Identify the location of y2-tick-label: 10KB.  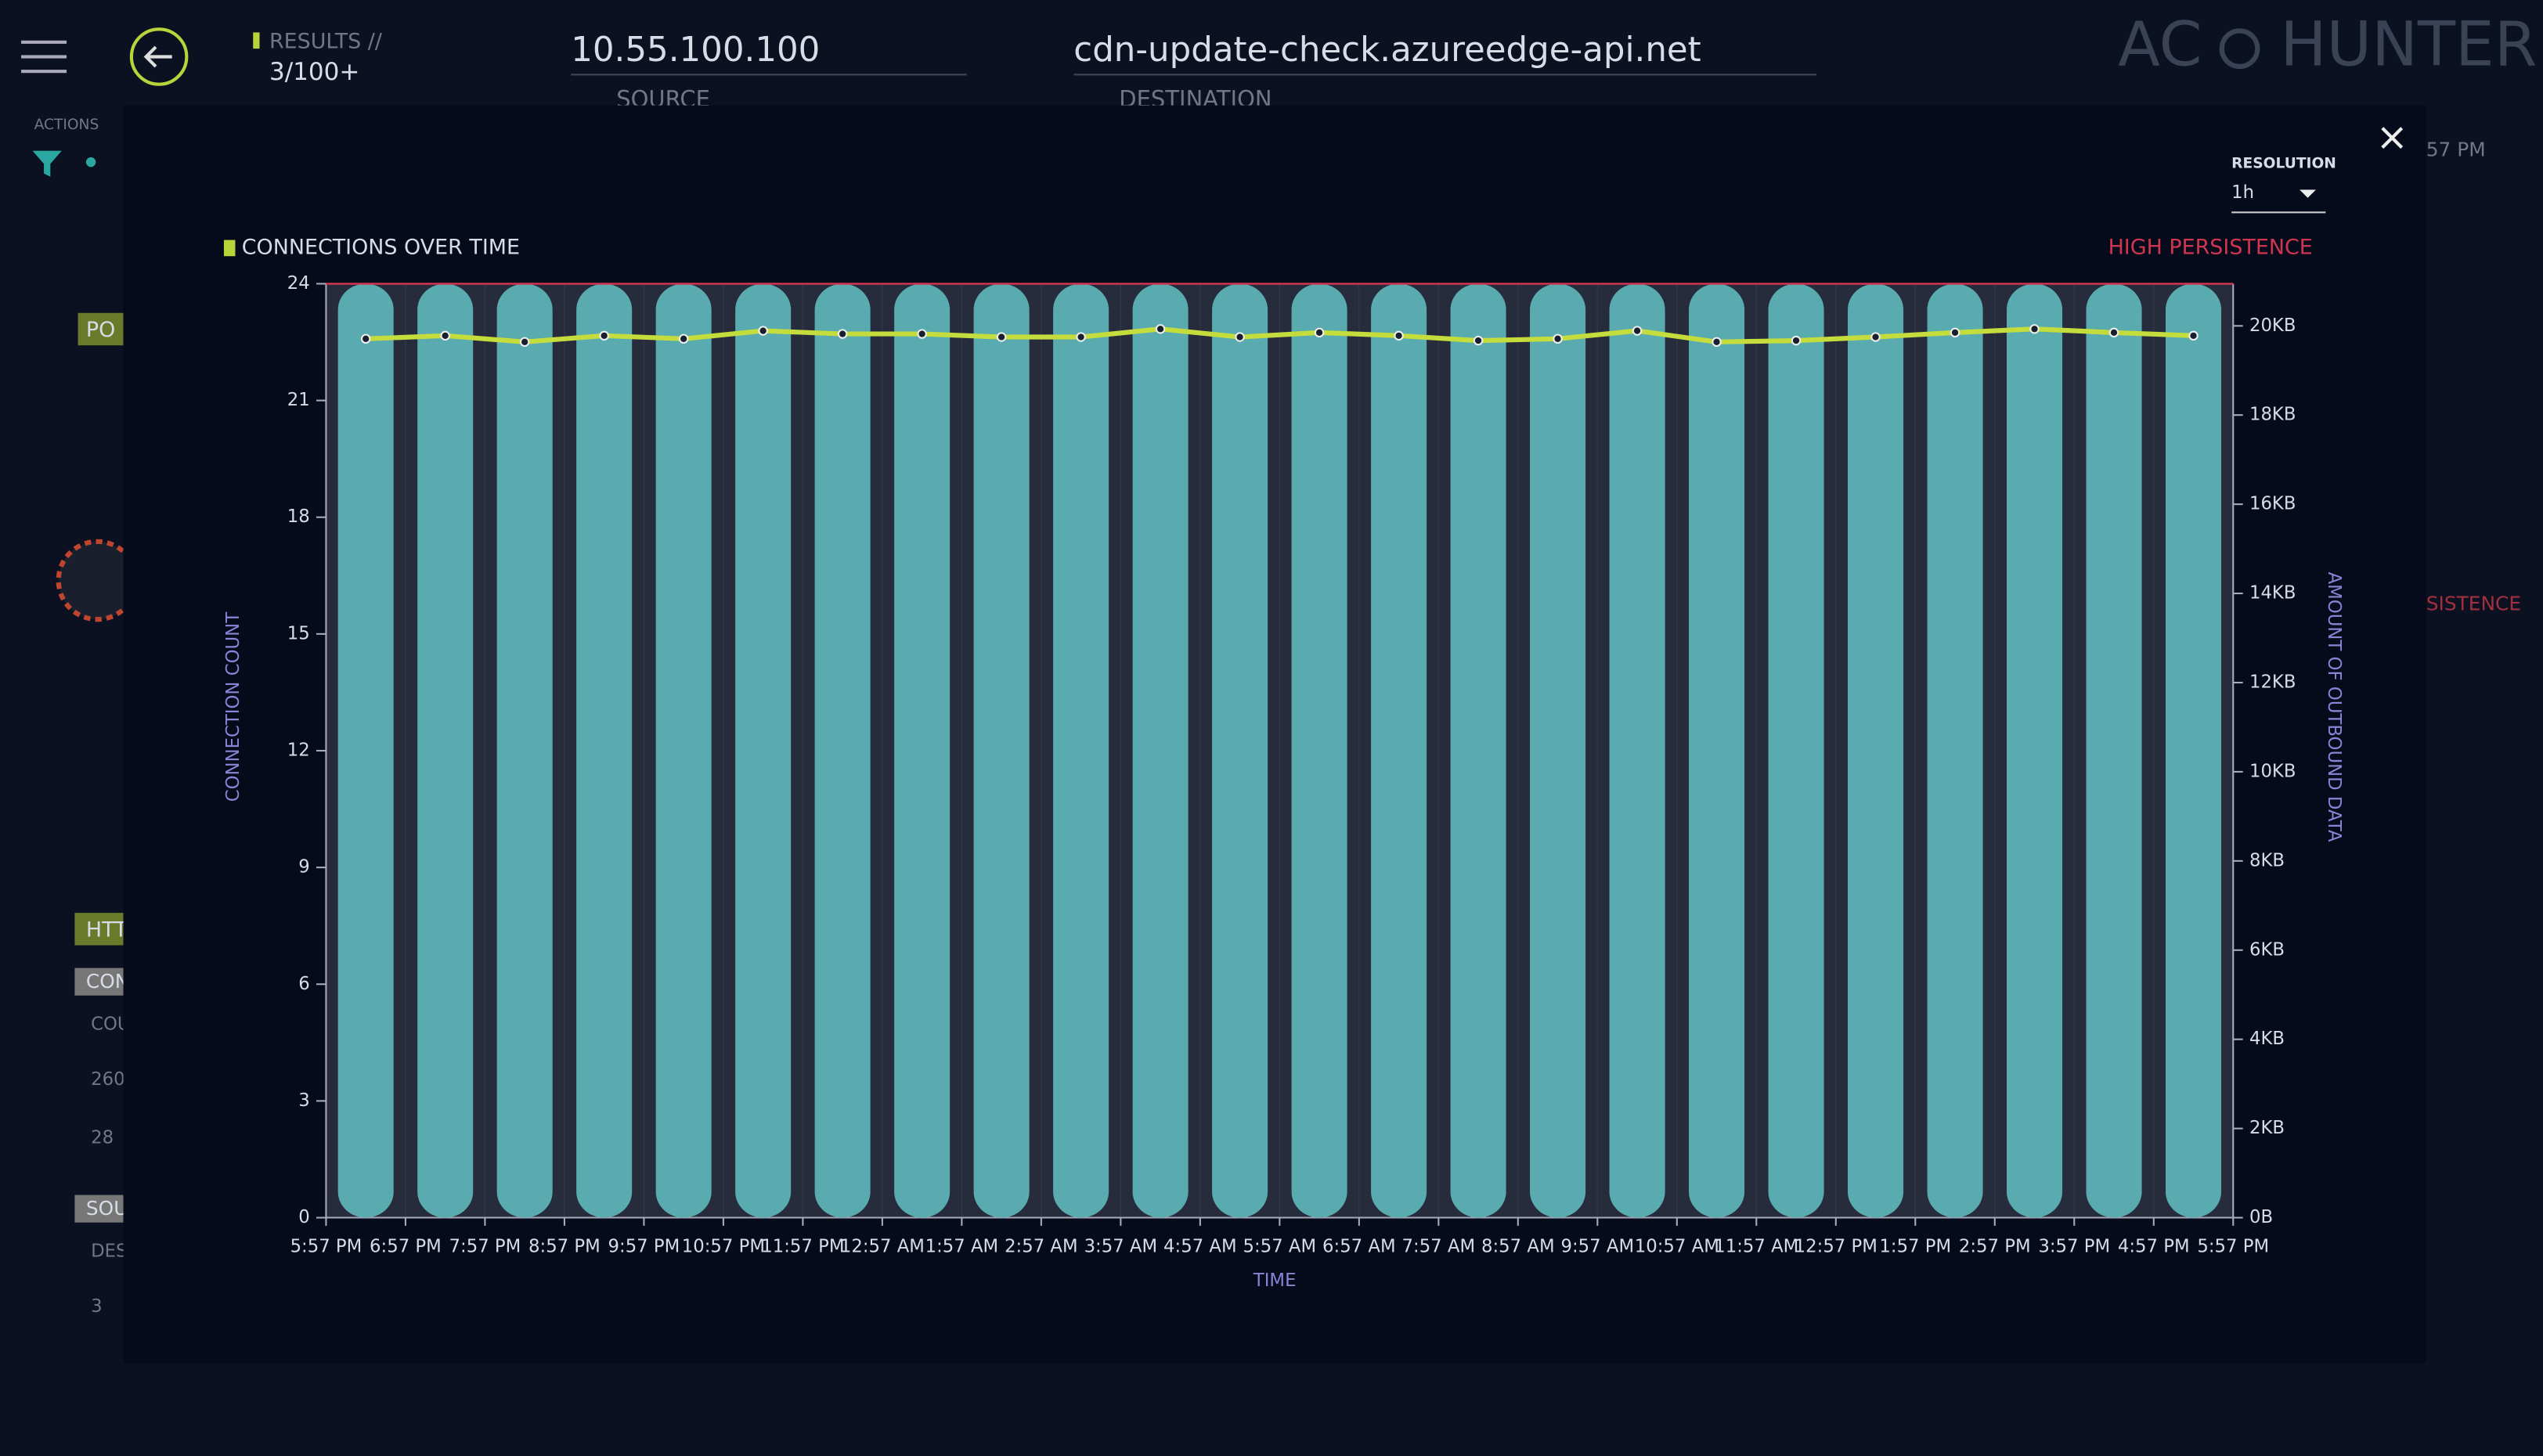
(2272, 771).